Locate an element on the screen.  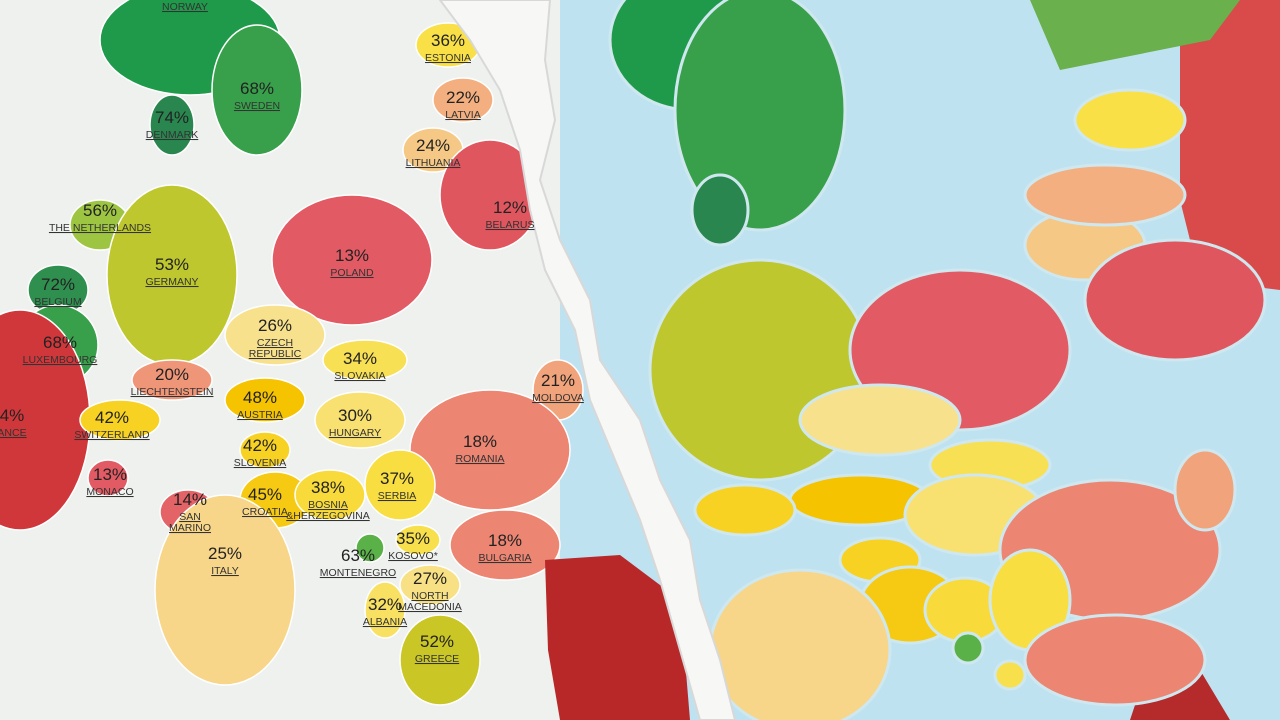
country-name: AUSTRIA is located at coordinates (260, 415).